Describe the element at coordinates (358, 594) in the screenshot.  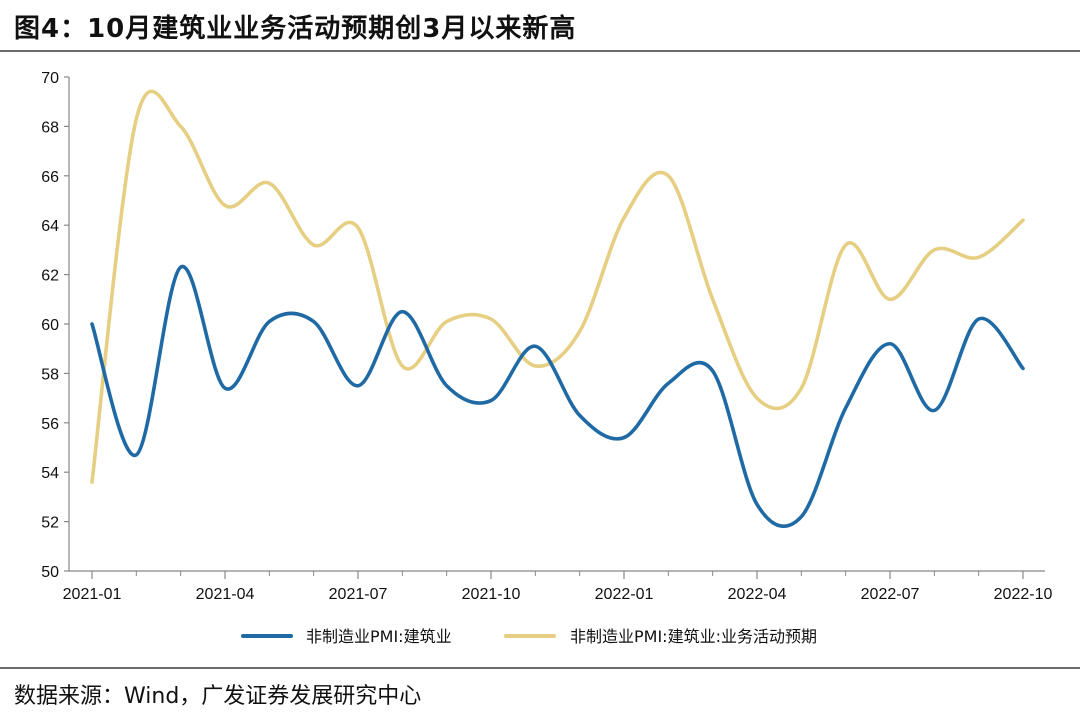
I see `x-tick-label: 2021-07` at that location.